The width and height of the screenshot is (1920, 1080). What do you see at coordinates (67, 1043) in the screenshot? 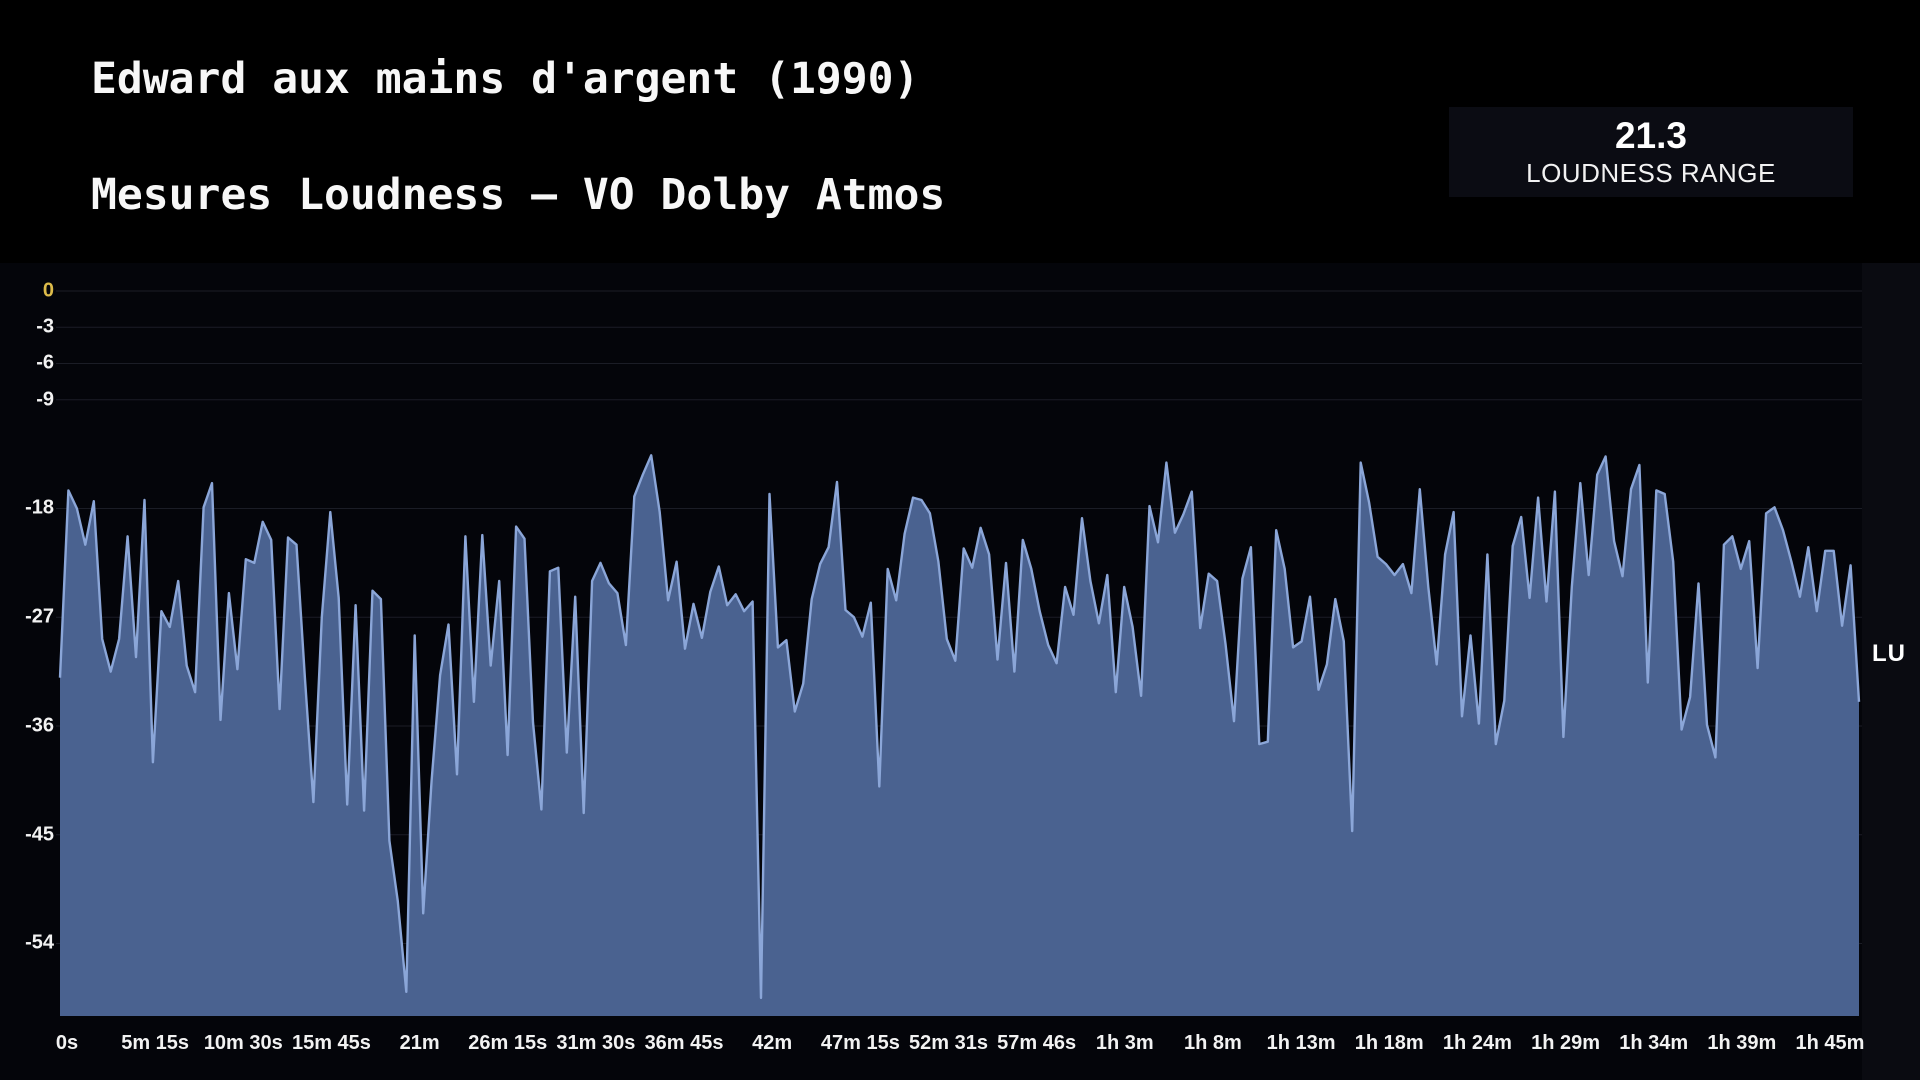
I see `x-axis-label: 0s` at bounding box center [67, 1043].